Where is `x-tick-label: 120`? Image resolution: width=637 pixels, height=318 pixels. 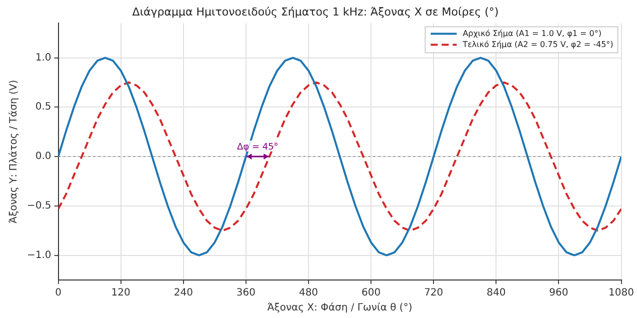 x-tick-label: 120 is located at coordinates (120, 293).